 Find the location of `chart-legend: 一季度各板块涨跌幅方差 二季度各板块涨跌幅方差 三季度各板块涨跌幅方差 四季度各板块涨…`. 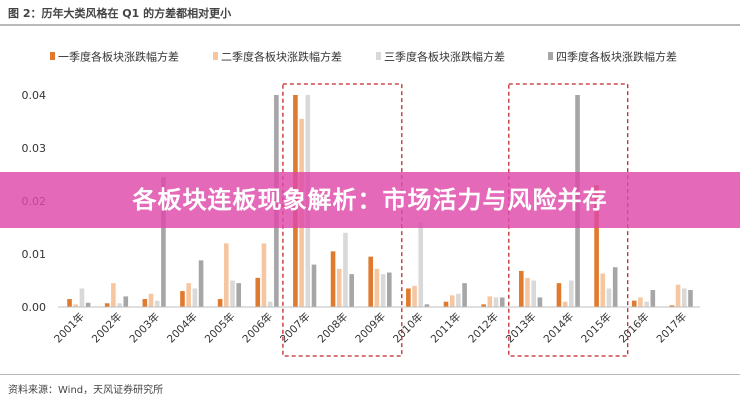

chart-legend: 一季度各板块涨跌幅方差 二季度各板块涨跌幅方差 三季度各板块涨跌幅方差 四季度各板块涨… is located at coordinates (363, 57).